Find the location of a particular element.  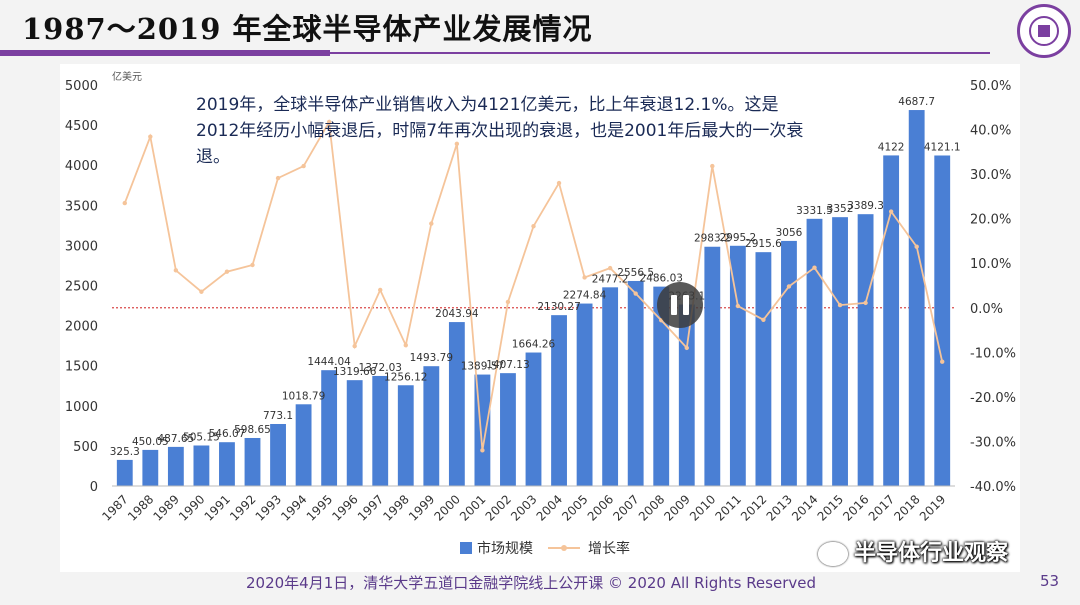

slide-title: 1987～2019 年全球半导体产业发展情况 is located at coordinates (307, 29).